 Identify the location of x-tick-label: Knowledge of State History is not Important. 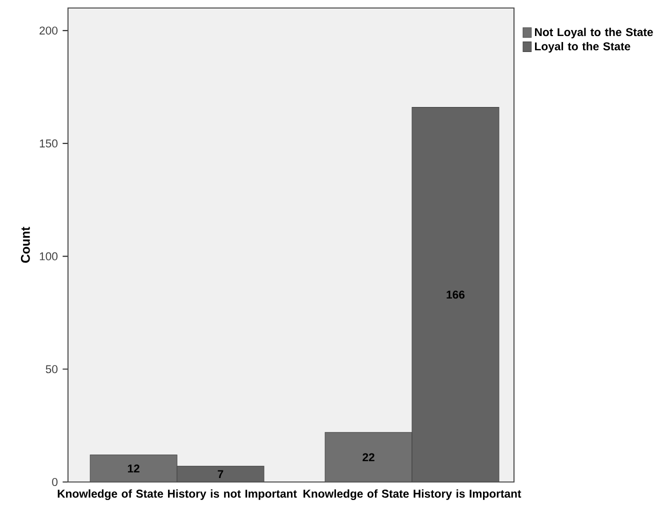
(177, 494).